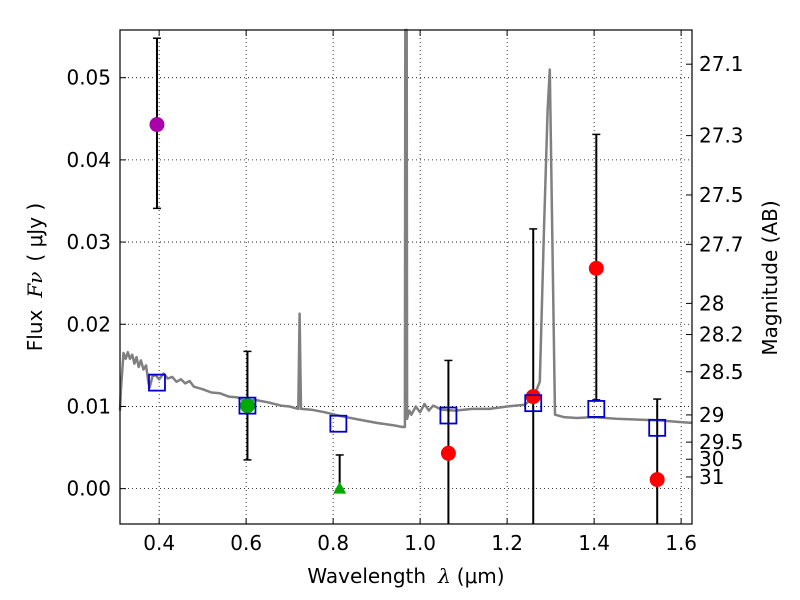 Image resolution: width=800 pixels, height=600 pixels. What do you see at coordinates (711, 459) in the screenshot?
I see `y2-tick-label: 30` at bounding box center [711, 459].